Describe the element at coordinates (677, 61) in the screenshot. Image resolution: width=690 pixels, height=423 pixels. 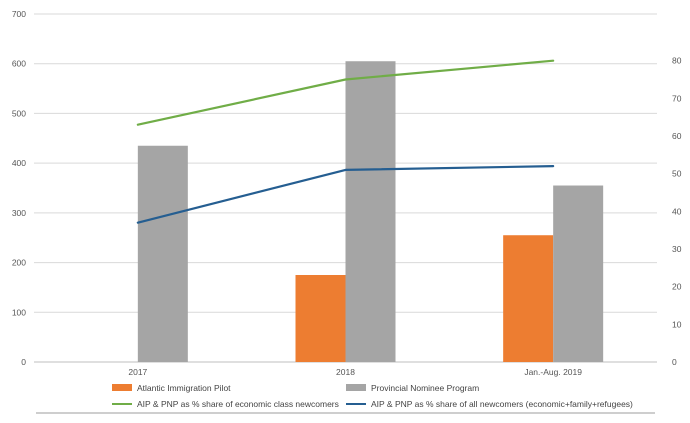
I see `right-axis-tick-label: 80` at that location.